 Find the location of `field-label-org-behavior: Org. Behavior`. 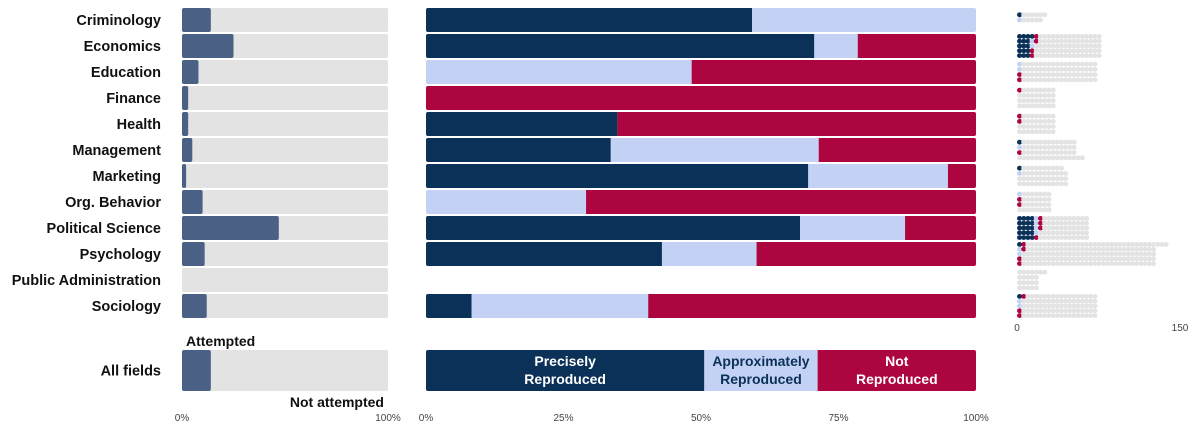

field-label-org-behavior: Org. Behavior is located at coordinates (113, 203).